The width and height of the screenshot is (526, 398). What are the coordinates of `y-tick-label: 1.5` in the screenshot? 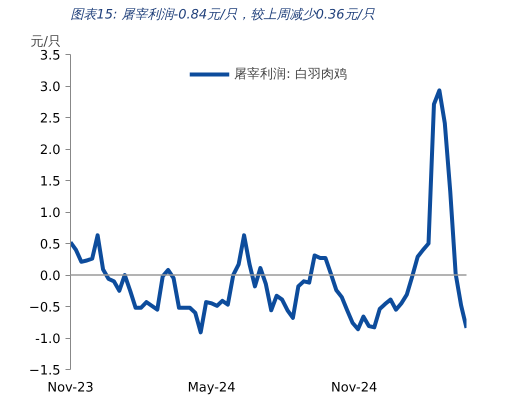 It's located at (50, 182).